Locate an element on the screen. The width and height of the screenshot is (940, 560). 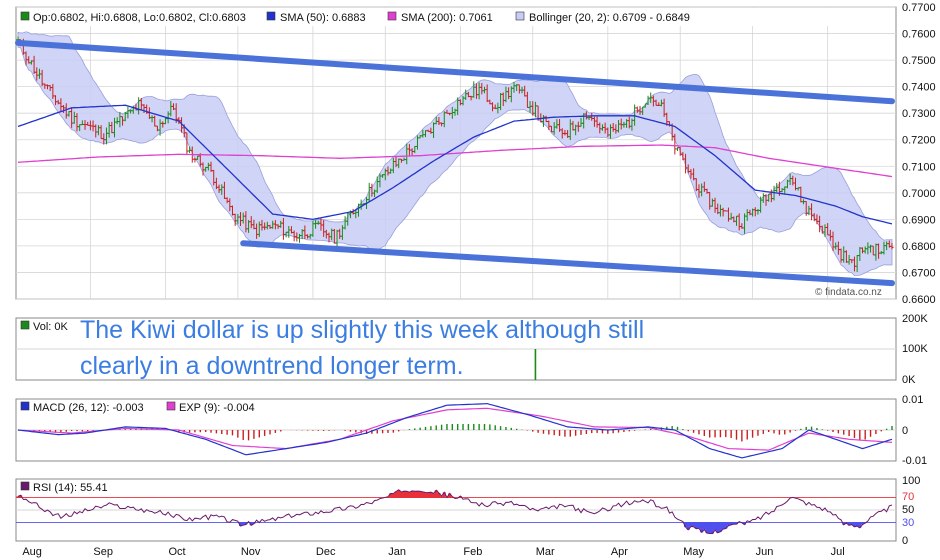
month-tick-label: Sep is located at coordinates (103, 552).